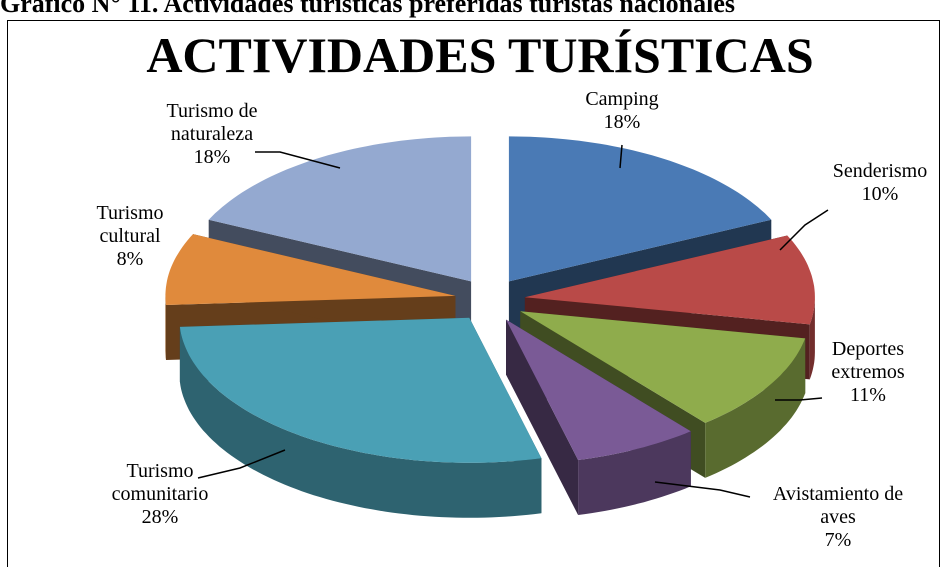  I want to click on data-label: Turismo comunitario 28%, so click(160, 494).